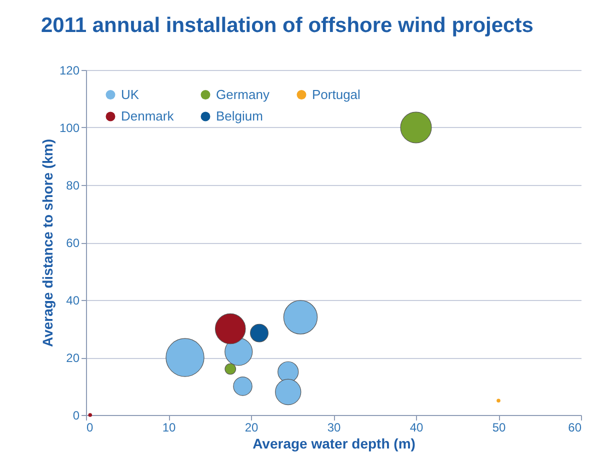 This screenshot has height=461, width=612. What do you see at coordinates (417, 427) in the screenshot?
I see `x-tick-label: 40` at bounding box center [417, 427].